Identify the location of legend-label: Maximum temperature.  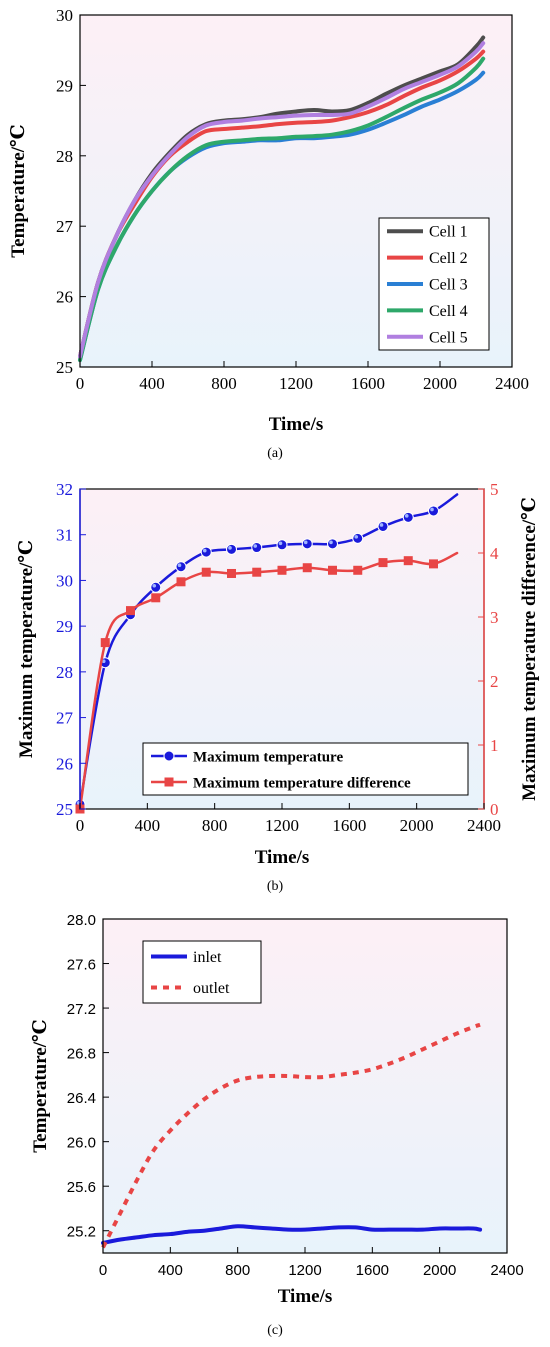
(268, 758).